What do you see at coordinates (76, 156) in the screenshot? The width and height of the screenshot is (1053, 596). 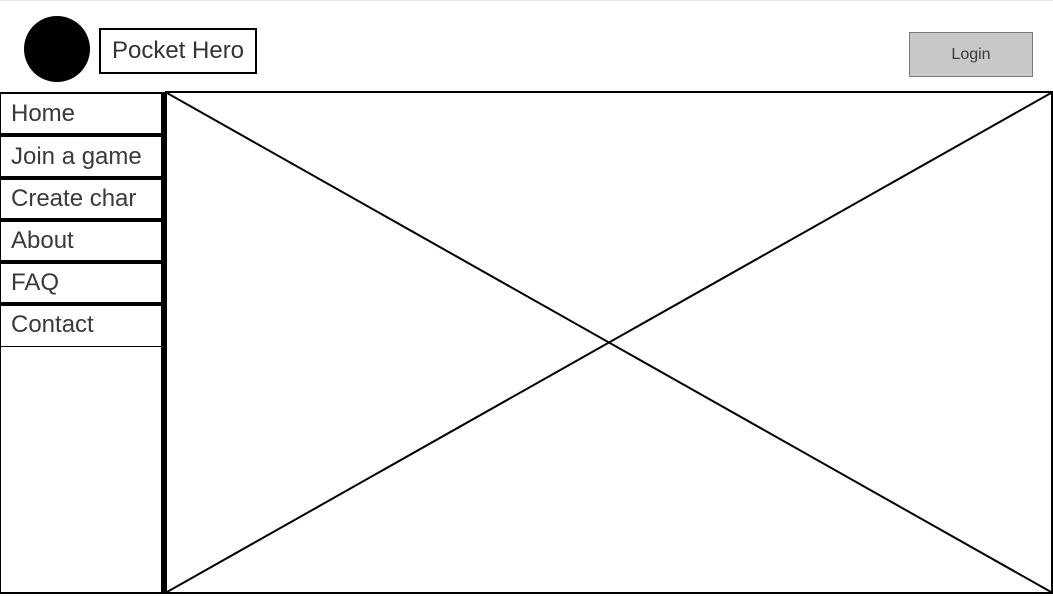 I see `sidebar-item-join-a-game: Join a game` at bounding box center [76, 156].